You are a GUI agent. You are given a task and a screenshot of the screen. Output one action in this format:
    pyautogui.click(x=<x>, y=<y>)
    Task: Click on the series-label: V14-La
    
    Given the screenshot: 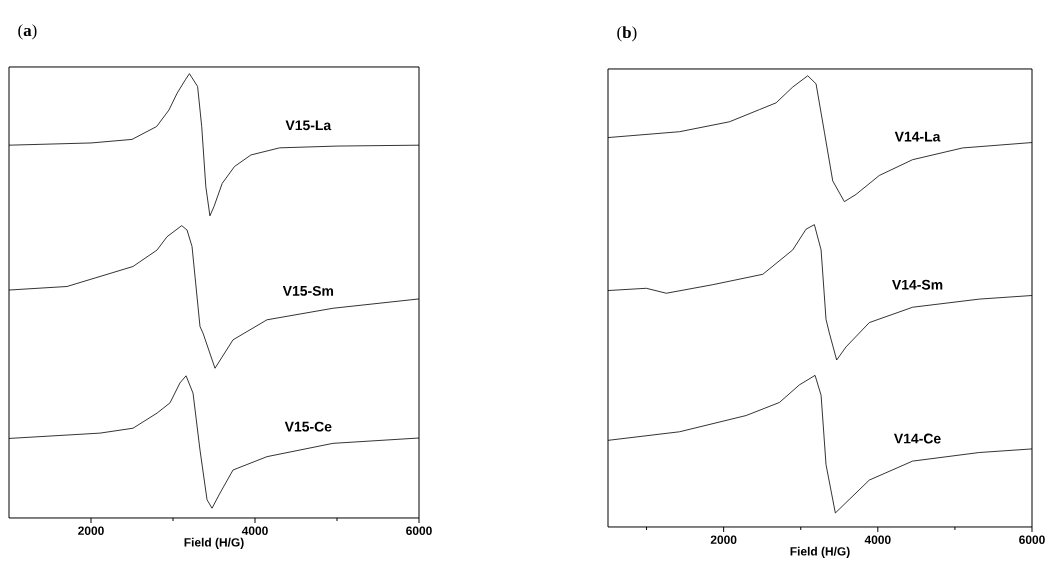 What is the action you would take?
    pyautogui.click(x=917, y=136)
    